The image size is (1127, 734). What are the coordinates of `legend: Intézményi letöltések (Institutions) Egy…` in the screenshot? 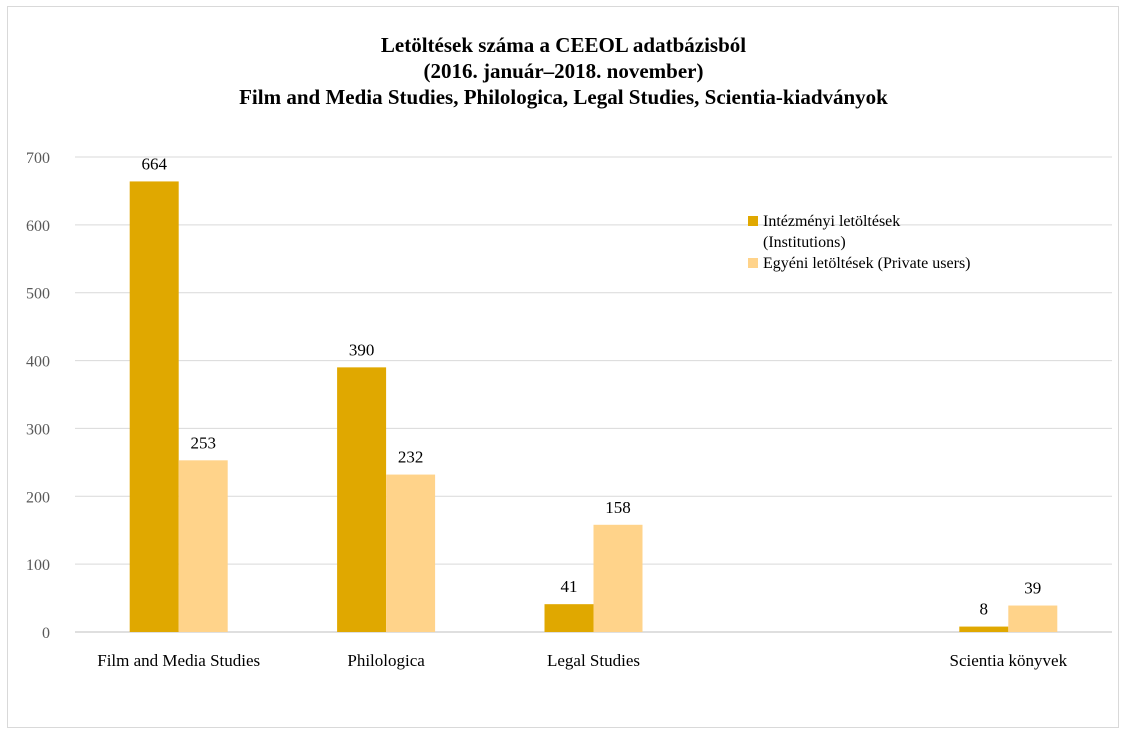 It's located at (859, 242).